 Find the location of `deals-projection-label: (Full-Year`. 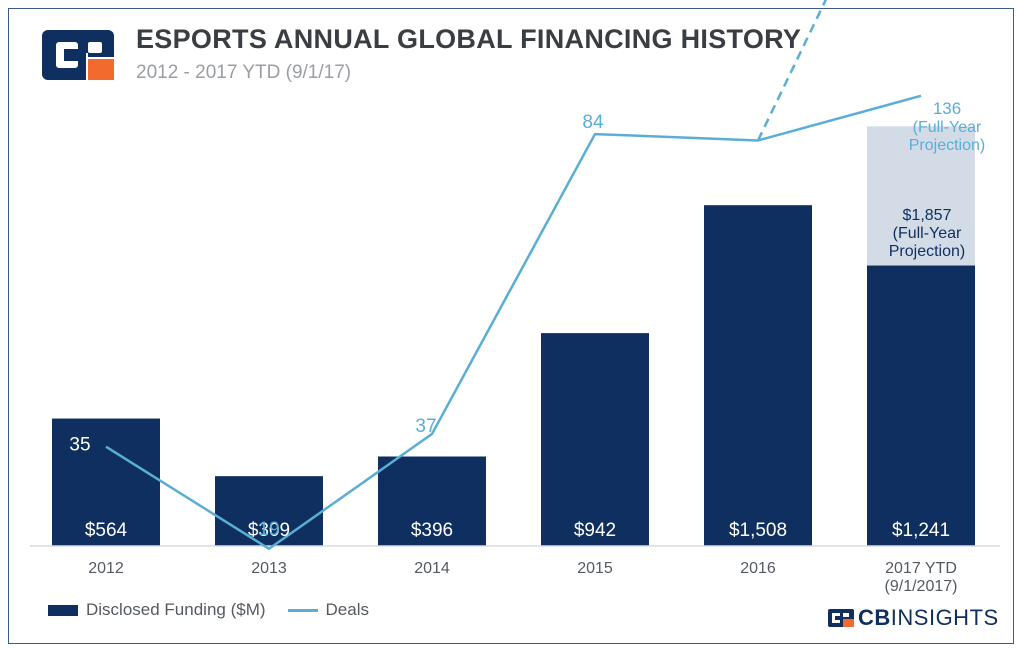

deals-projection-label: (Full-Year is located at coordinates (947, 127).